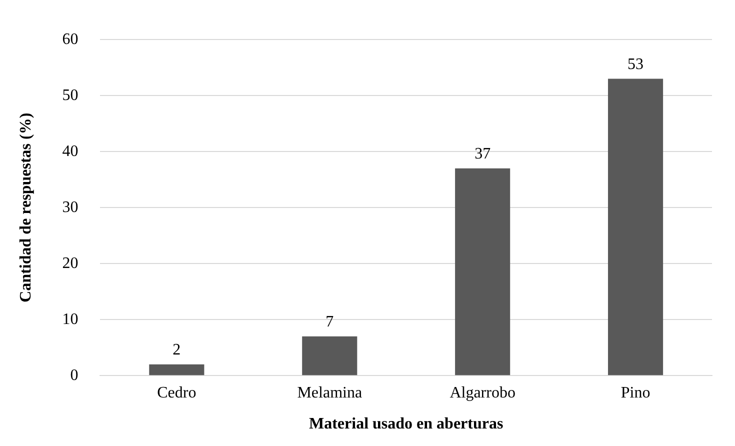  Describe the element at coordinates (70, 151) in the screenshot. I see `y-tick-label: 40` at that location.